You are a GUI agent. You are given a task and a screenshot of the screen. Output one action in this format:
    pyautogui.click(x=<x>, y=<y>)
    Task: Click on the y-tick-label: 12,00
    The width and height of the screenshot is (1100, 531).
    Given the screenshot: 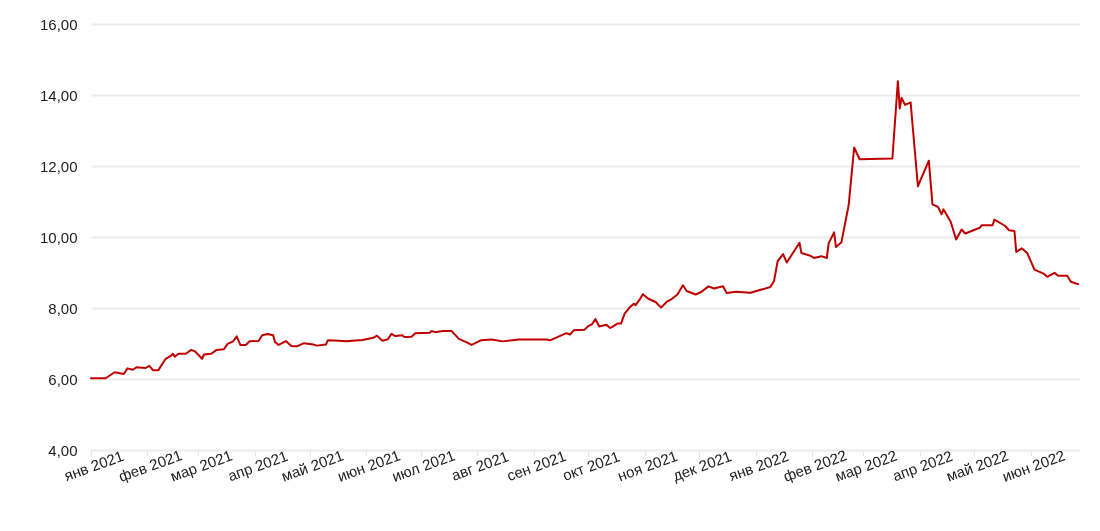 What is the action you would take?
    pyautogui.click(x=58, y=166)
    